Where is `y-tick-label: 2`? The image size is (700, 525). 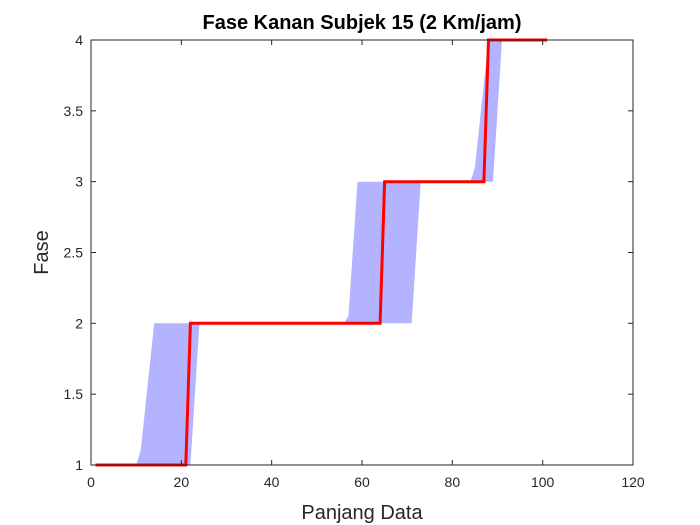
y-tick-label: 2 is located at coordinates (79, 323).